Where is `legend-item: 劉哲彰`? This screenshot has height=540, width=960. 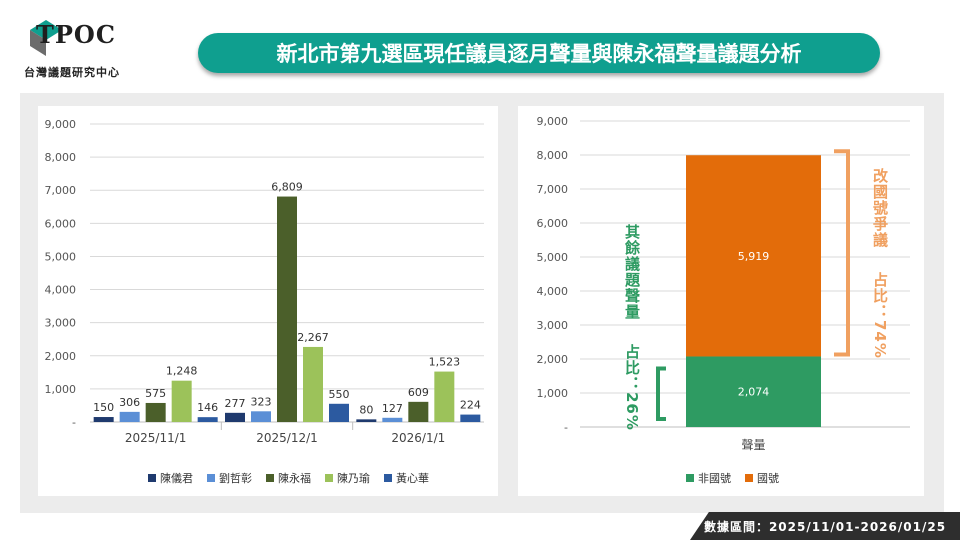 legend-item: 劉哲彰 is located at coordinates (229, 478).